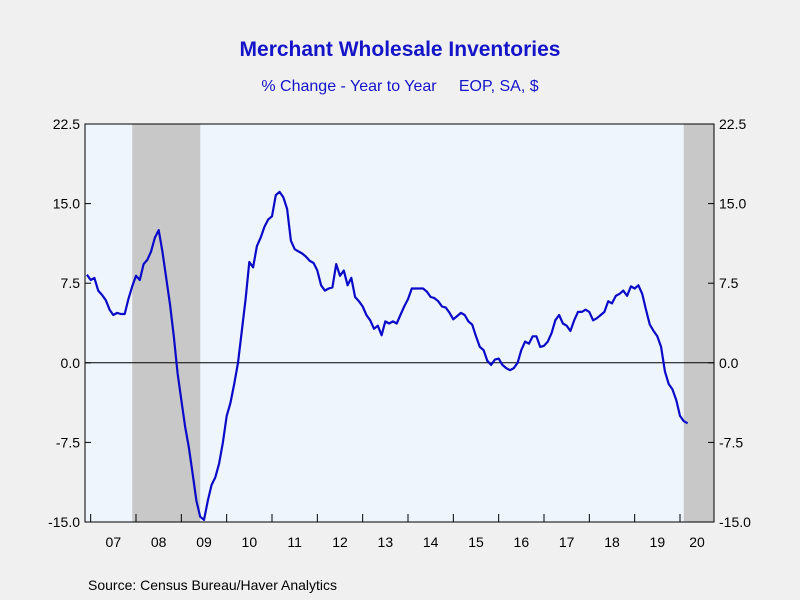 This screenshot has height=600, width=800. What do you see at coordinates (400, 86) in the screenshot?
I see `chart-subtitle: % Change - Year to Year EOP, SA, $` at bounding box center [400, 86].